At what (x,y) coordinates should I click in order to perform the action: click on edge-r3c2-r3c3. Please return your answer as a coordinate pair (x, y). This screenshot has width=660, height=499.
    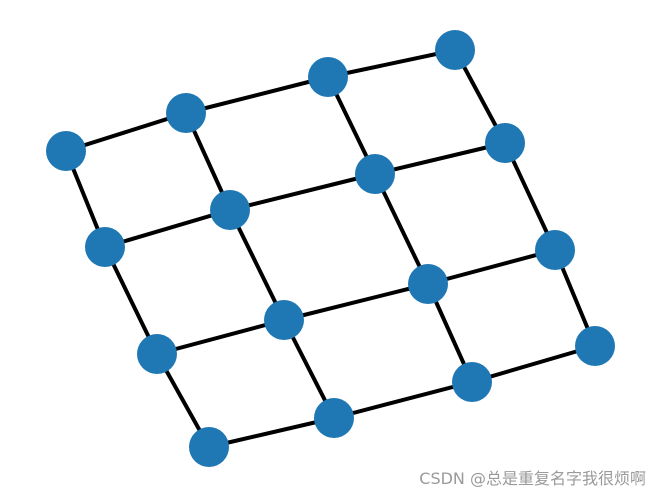
    Looking at the image, I should click on (533, 364).